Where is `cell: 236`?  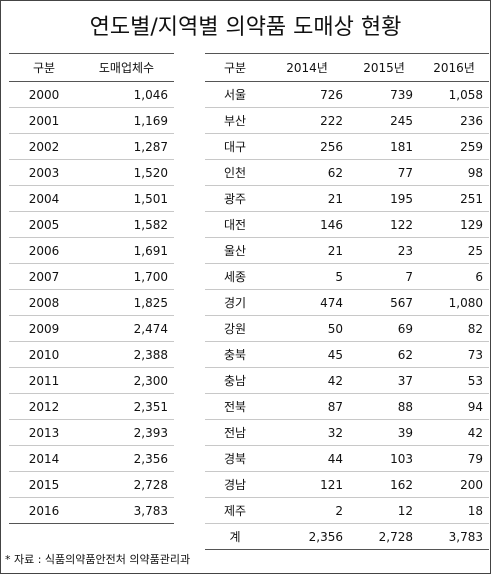
cell: 236 is located at coordinates (454, 120).